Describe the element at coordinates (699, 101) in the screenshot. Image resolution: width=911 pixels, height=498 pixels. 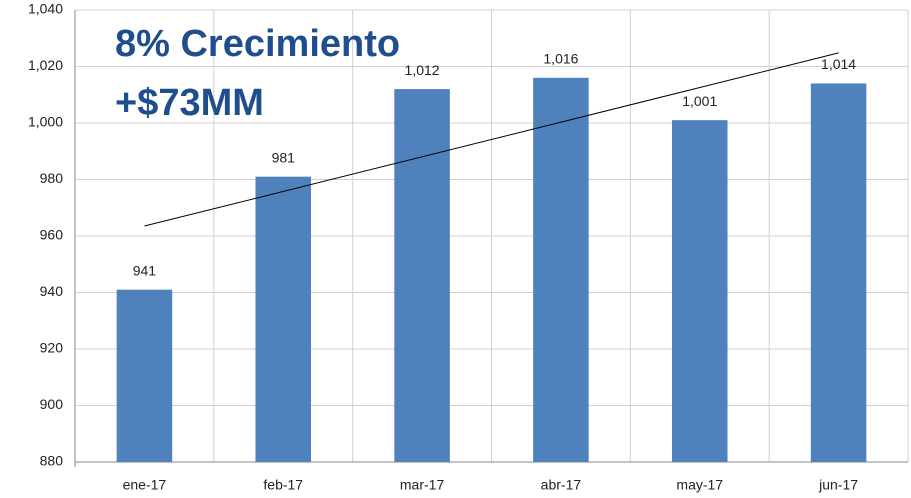
I see `data-label: 1,001` at that location.